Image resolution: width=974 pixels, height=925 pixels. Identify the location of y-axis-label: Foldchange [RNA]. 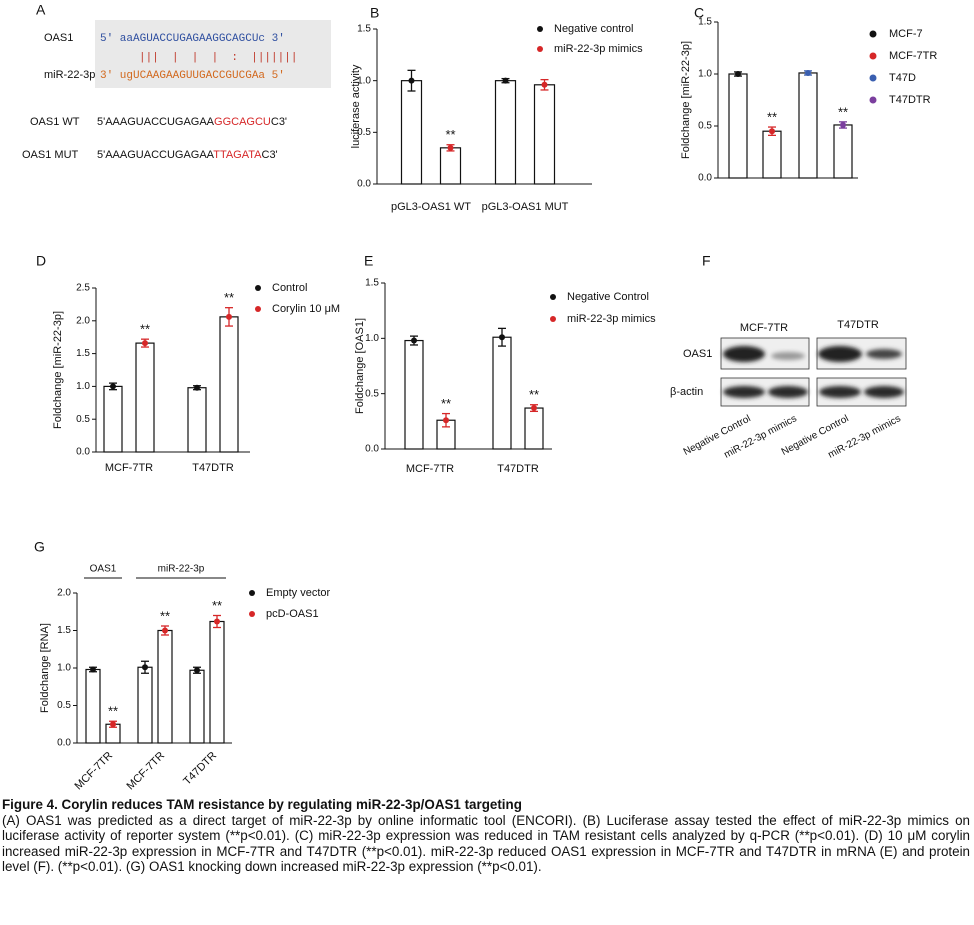
(45, 668).